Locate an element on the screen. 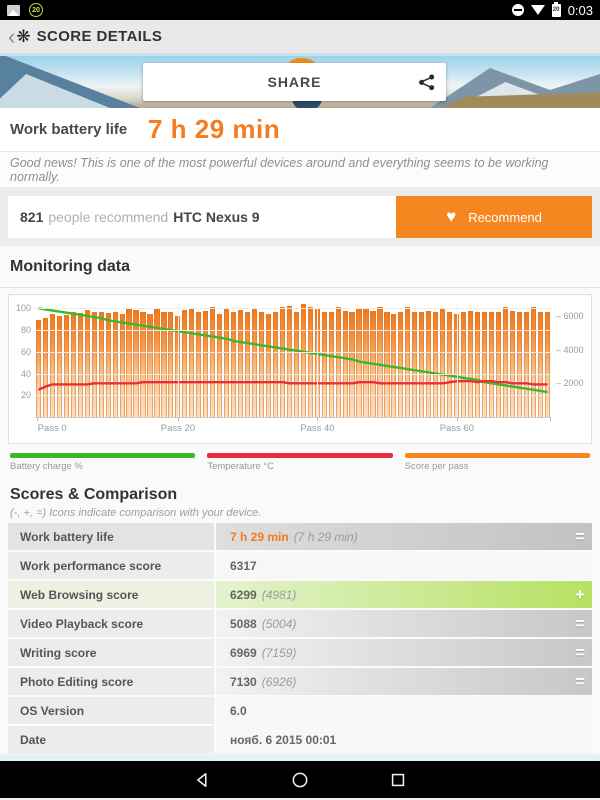 This screenshot has width=600, height=800. result-value: 7 h 29 min is located at coordinates (214, 129).